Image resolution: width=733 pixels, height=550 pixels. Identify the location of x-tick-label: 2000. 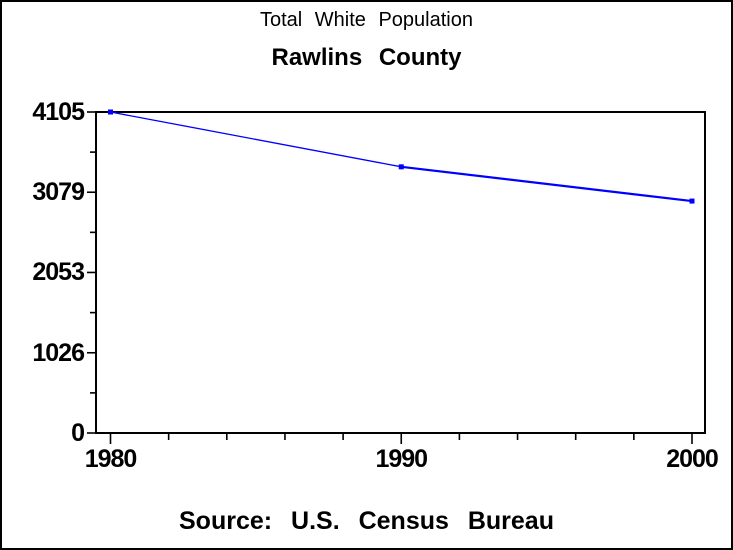
(692, 459).